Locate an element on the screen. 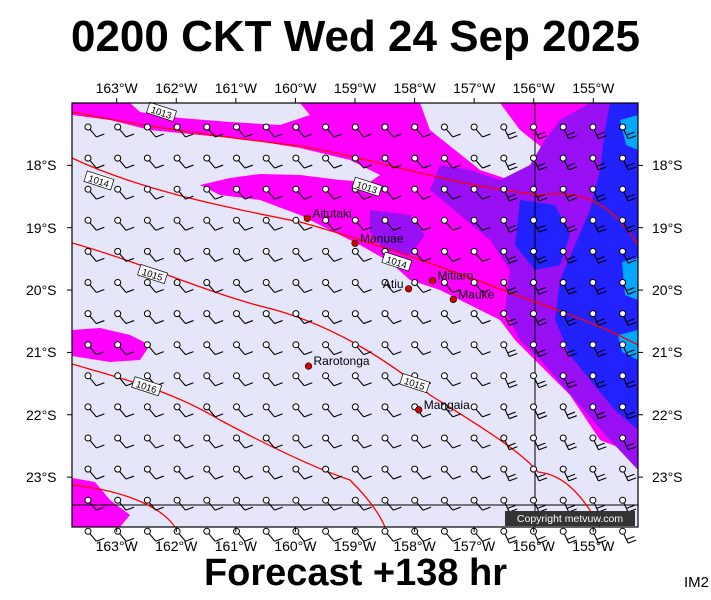 The height and width of the screenshot is (600, 711). longitude-tick-top: 159°W is located at coordinates (355, 88).